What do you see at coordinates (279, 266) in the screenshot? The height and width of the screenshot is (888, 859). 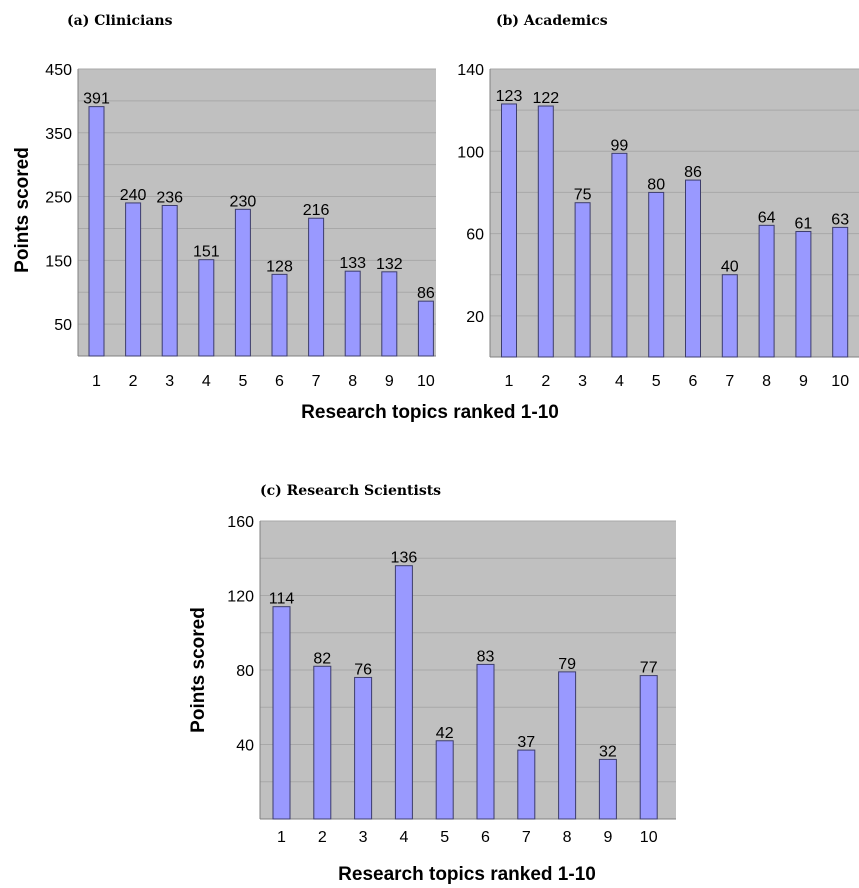 I see `data-label-a-6: 128` at bounding box center [279, 266].